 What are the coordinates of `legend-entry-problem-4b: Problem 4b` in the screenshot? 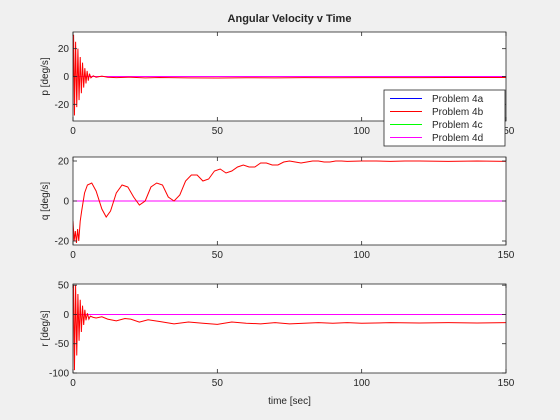 It's located at (458, 112).